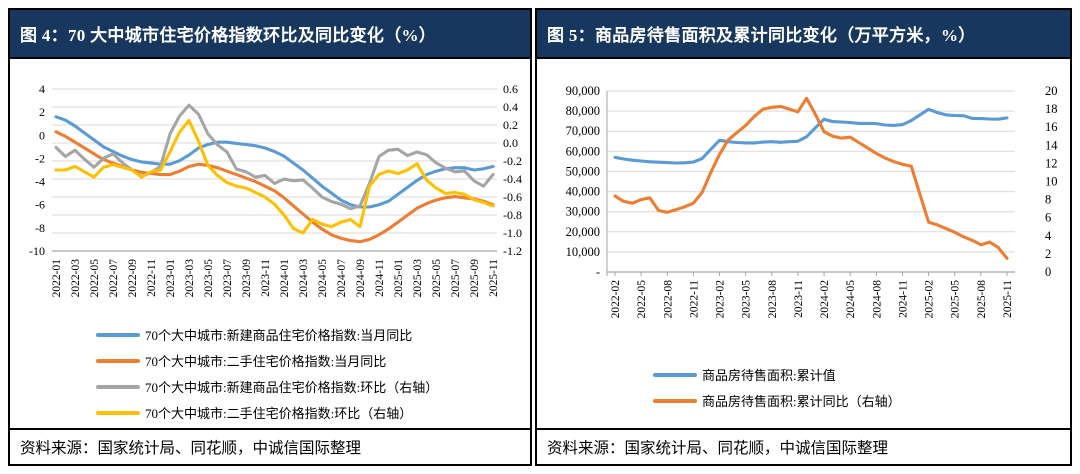  I want to click on legend-label: 商品房待售面积:累计值, so click(769, 375).